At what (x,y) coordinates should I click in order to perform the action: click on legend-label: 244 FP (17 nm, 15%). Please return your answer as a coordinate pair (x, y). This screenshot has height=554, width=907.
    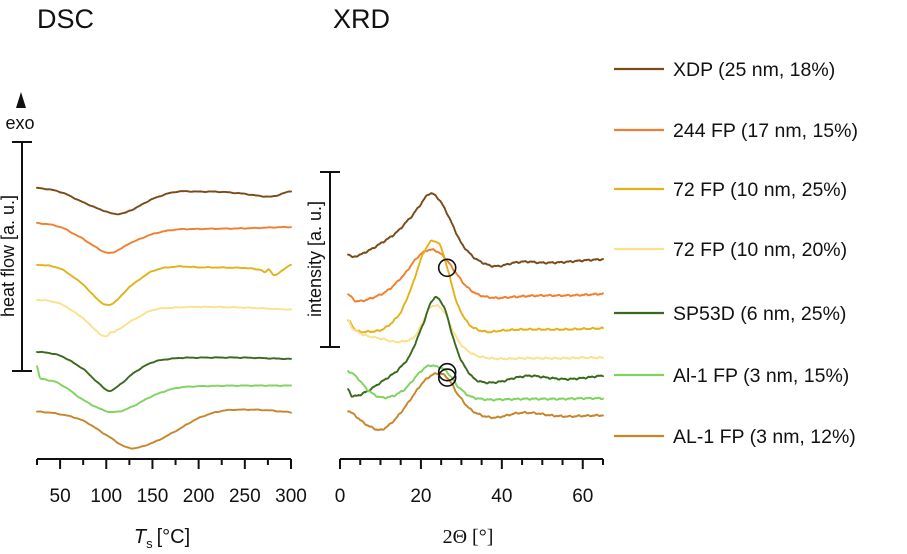
    Looking at the image, I should click on (765, 131).